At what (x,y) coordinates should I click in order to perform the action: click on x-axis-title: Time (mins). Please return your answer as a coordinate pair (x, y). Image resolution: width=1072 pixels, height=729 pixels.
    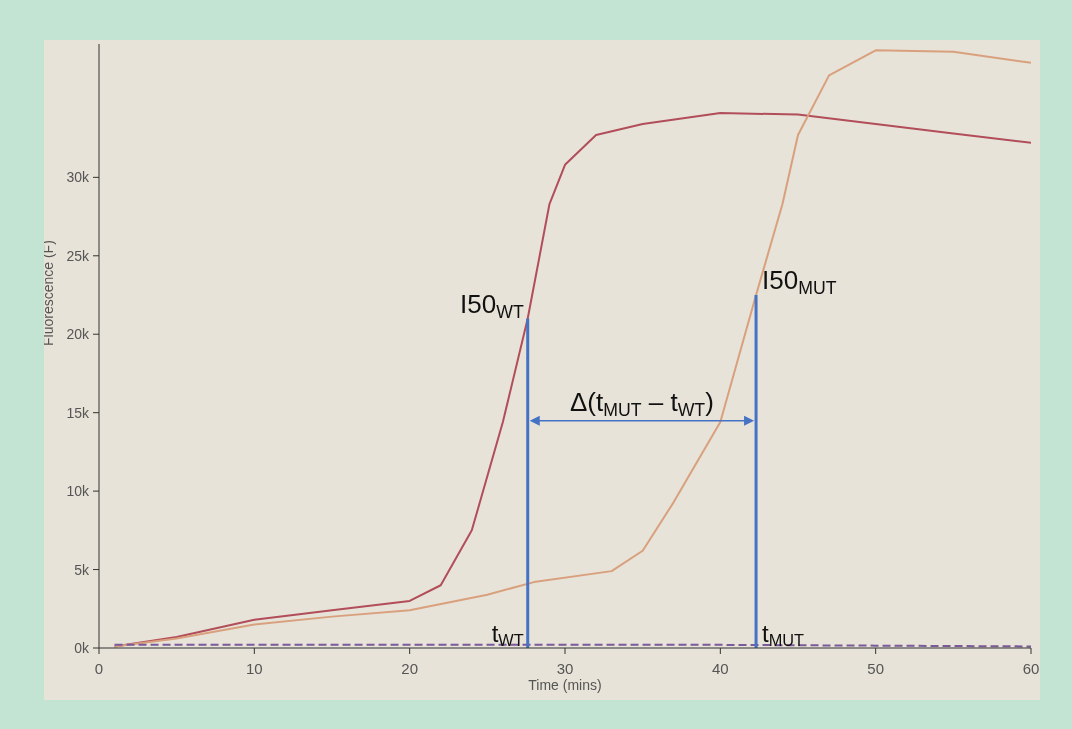
    Looking at the image, I should click on (565, 685).